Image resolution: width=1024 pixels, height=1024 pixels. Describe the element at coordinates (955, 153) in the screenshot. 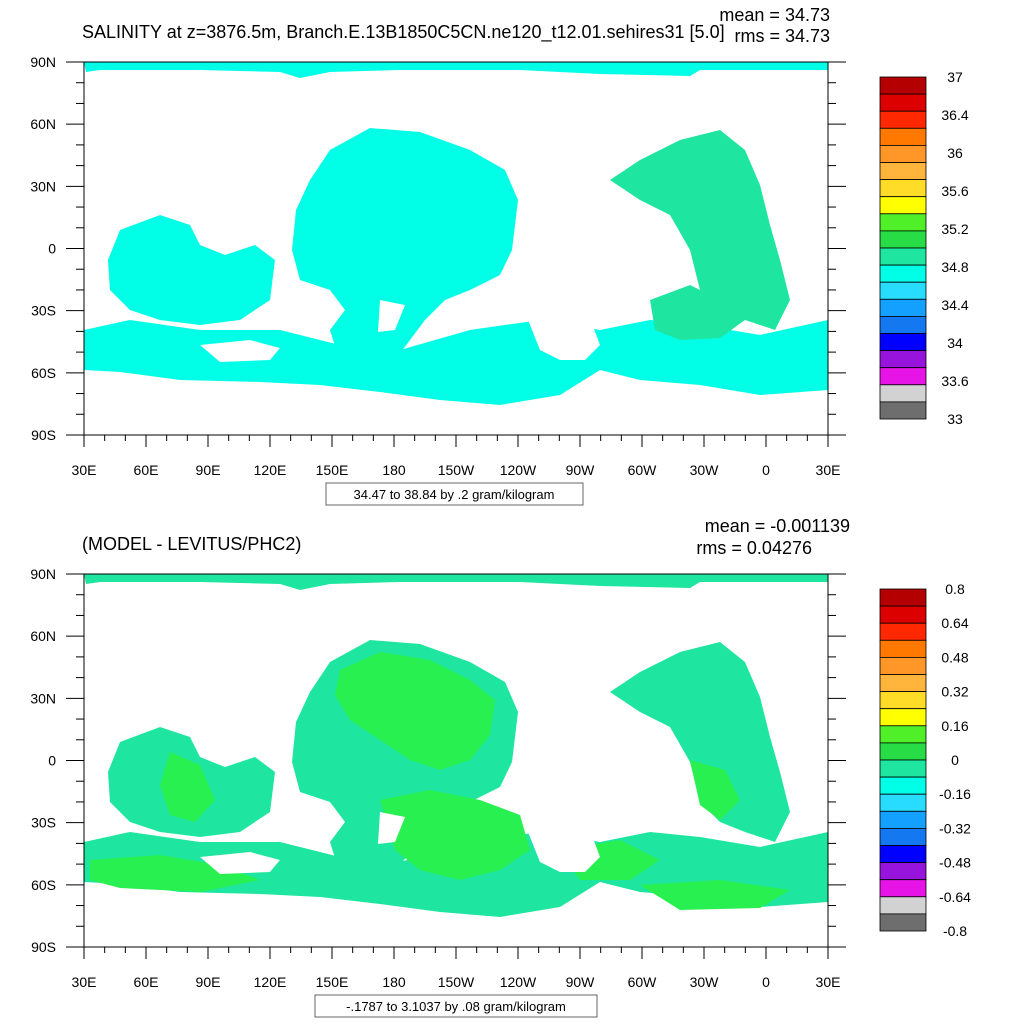

I see `colorbar-label: 36` at that location.